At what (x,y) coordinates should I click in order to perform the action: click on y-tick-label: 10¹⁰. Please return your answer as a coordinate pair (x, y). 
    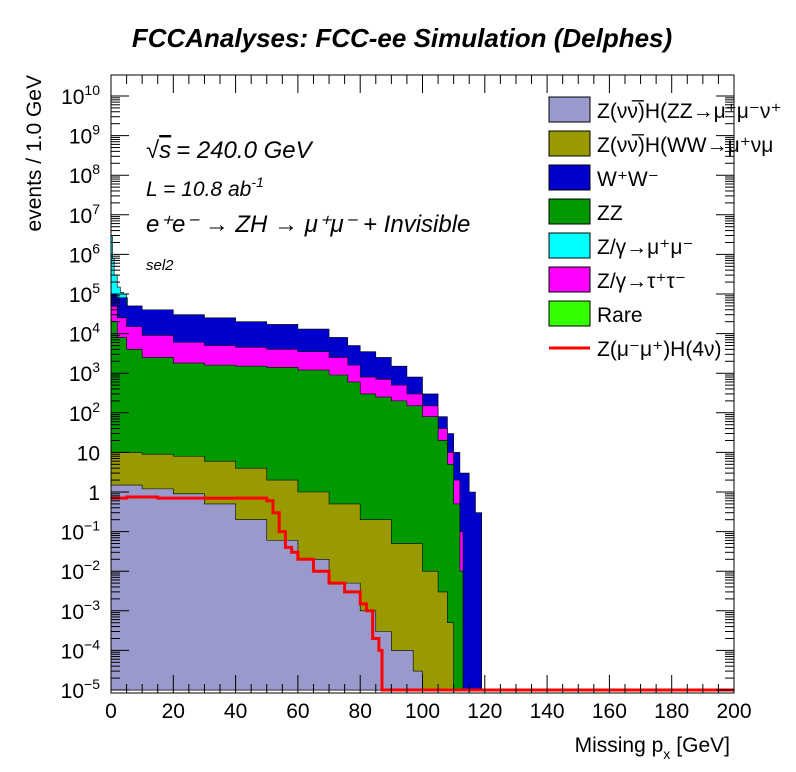
    Looking at the image, I should click on (80, 95).